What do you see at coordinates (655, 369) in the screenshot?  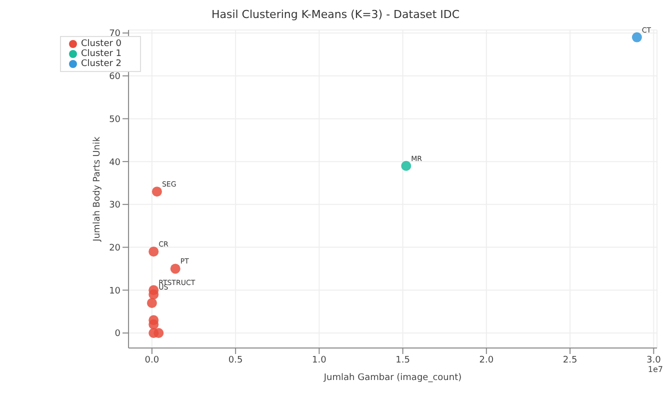 I see `text: 1e7` at bounding box center [655, 369].